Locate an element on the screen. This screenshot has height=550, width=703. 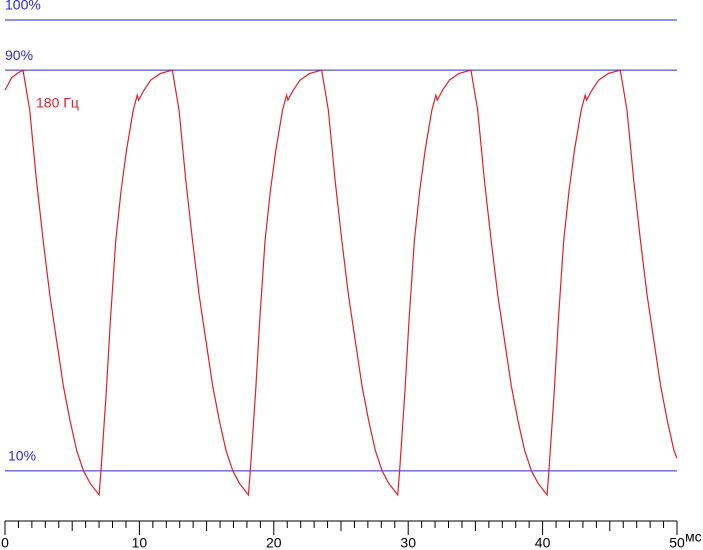
x-tick-label: 10 is located at coordinates (140, 542).